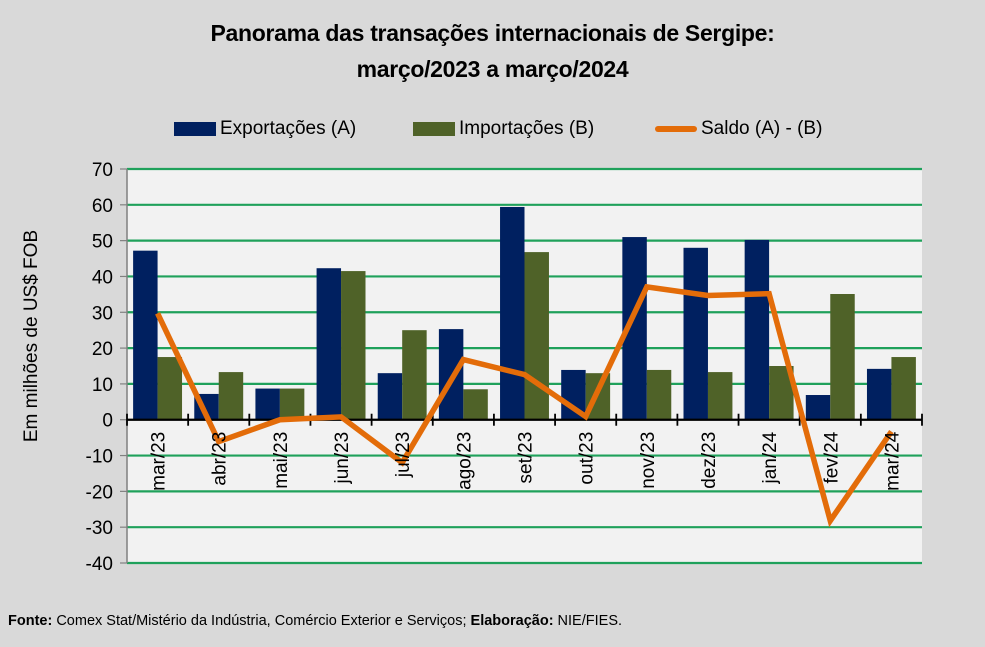  I want to click on legend-item-exportacoes: Exportações (A), so click(265, 129).